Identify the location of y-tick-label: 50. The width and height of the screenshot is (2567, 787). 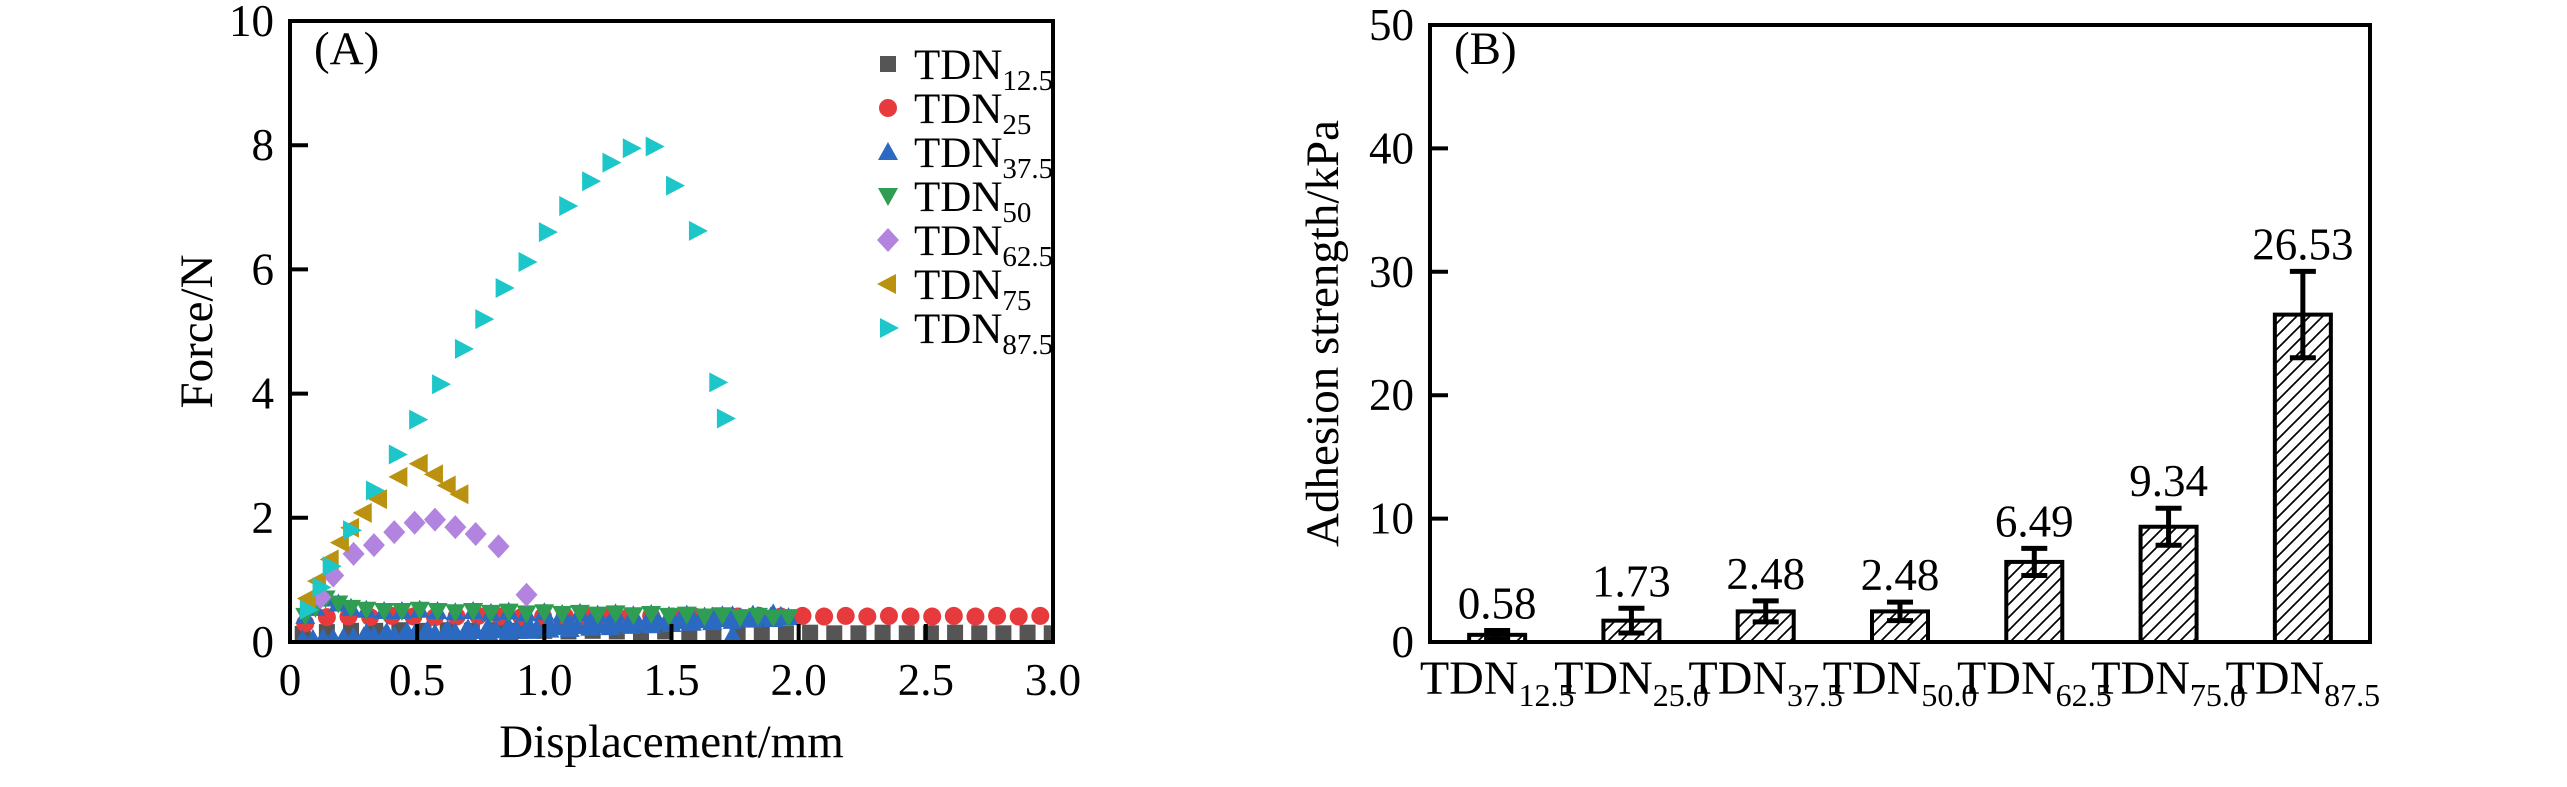
(1391, 25).